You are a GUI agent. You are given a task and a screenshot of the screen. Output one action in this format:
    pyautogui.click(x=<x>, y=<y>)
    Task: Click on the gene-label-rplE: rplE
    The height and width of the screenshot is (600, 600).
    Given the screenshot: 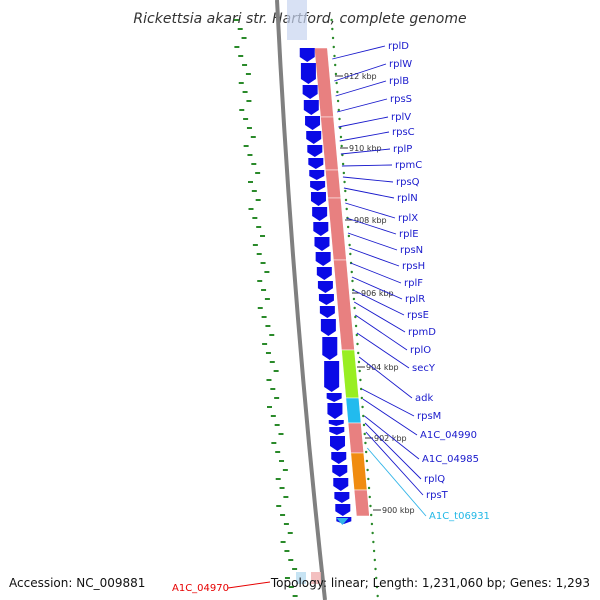 What is the action you would take?
    pyautogui.click(x=409, y=234)
    